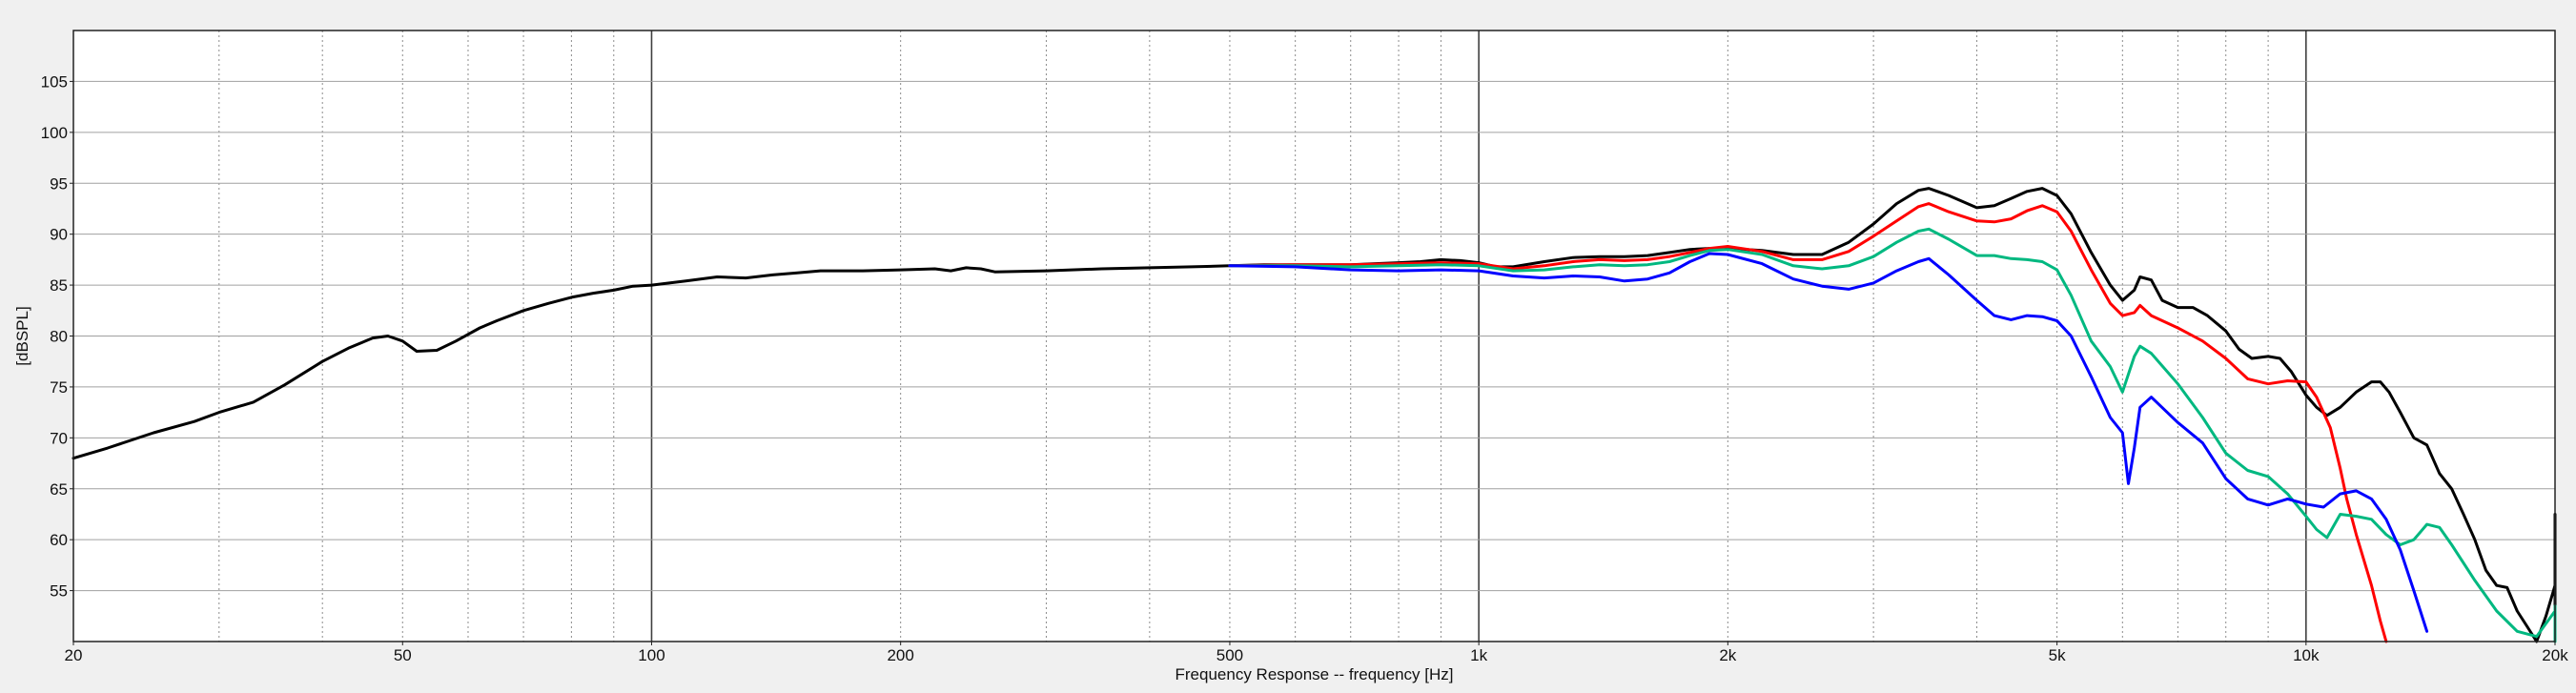  Describe the element at coordinates (59, 591) in the screenshot. I see `y-tick-label: 55` at that location.